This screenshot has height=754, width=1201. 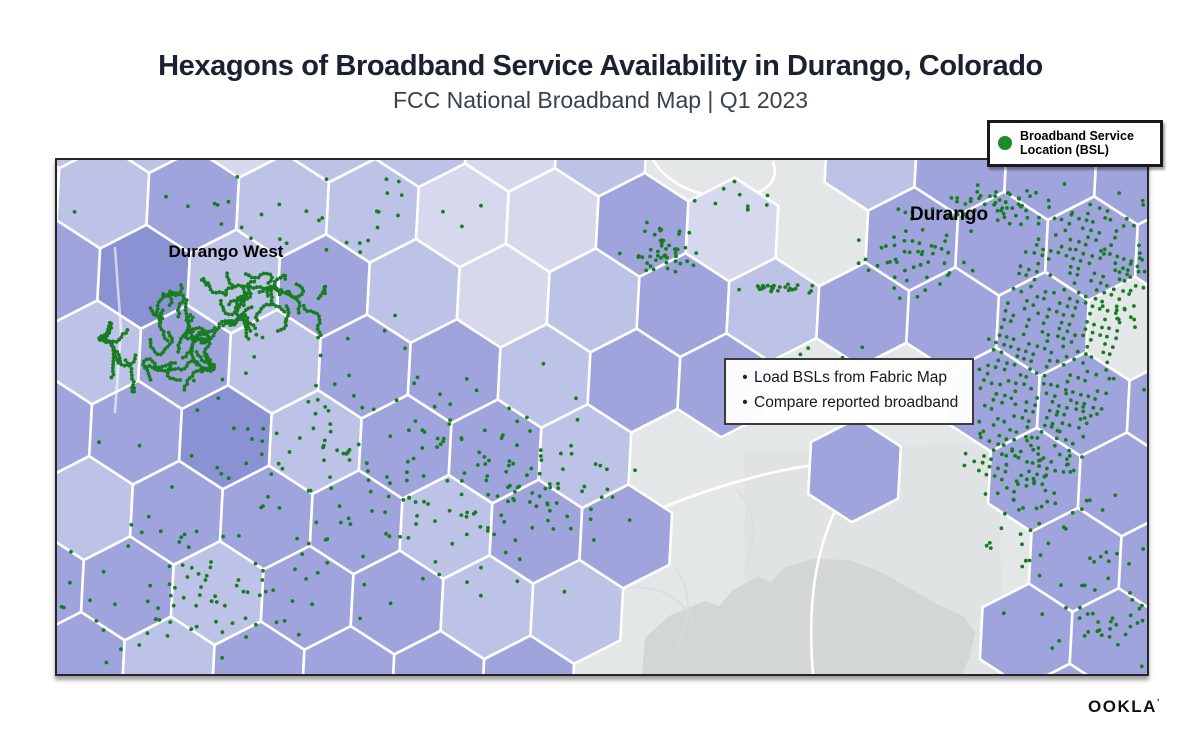 What do you see at coordinates (1124, 706) in the screenshot?
I see `ookla-logo: OOKLAʼ` at bounding box center [1124, 706].